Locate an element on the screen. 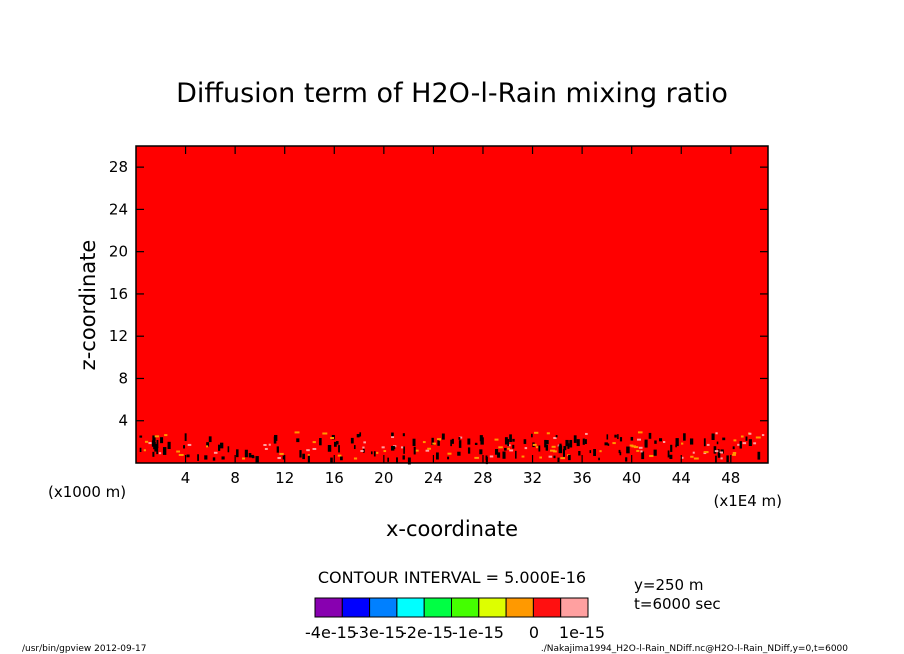  x-tick-label: 8 is located at coordinates (235, 478).